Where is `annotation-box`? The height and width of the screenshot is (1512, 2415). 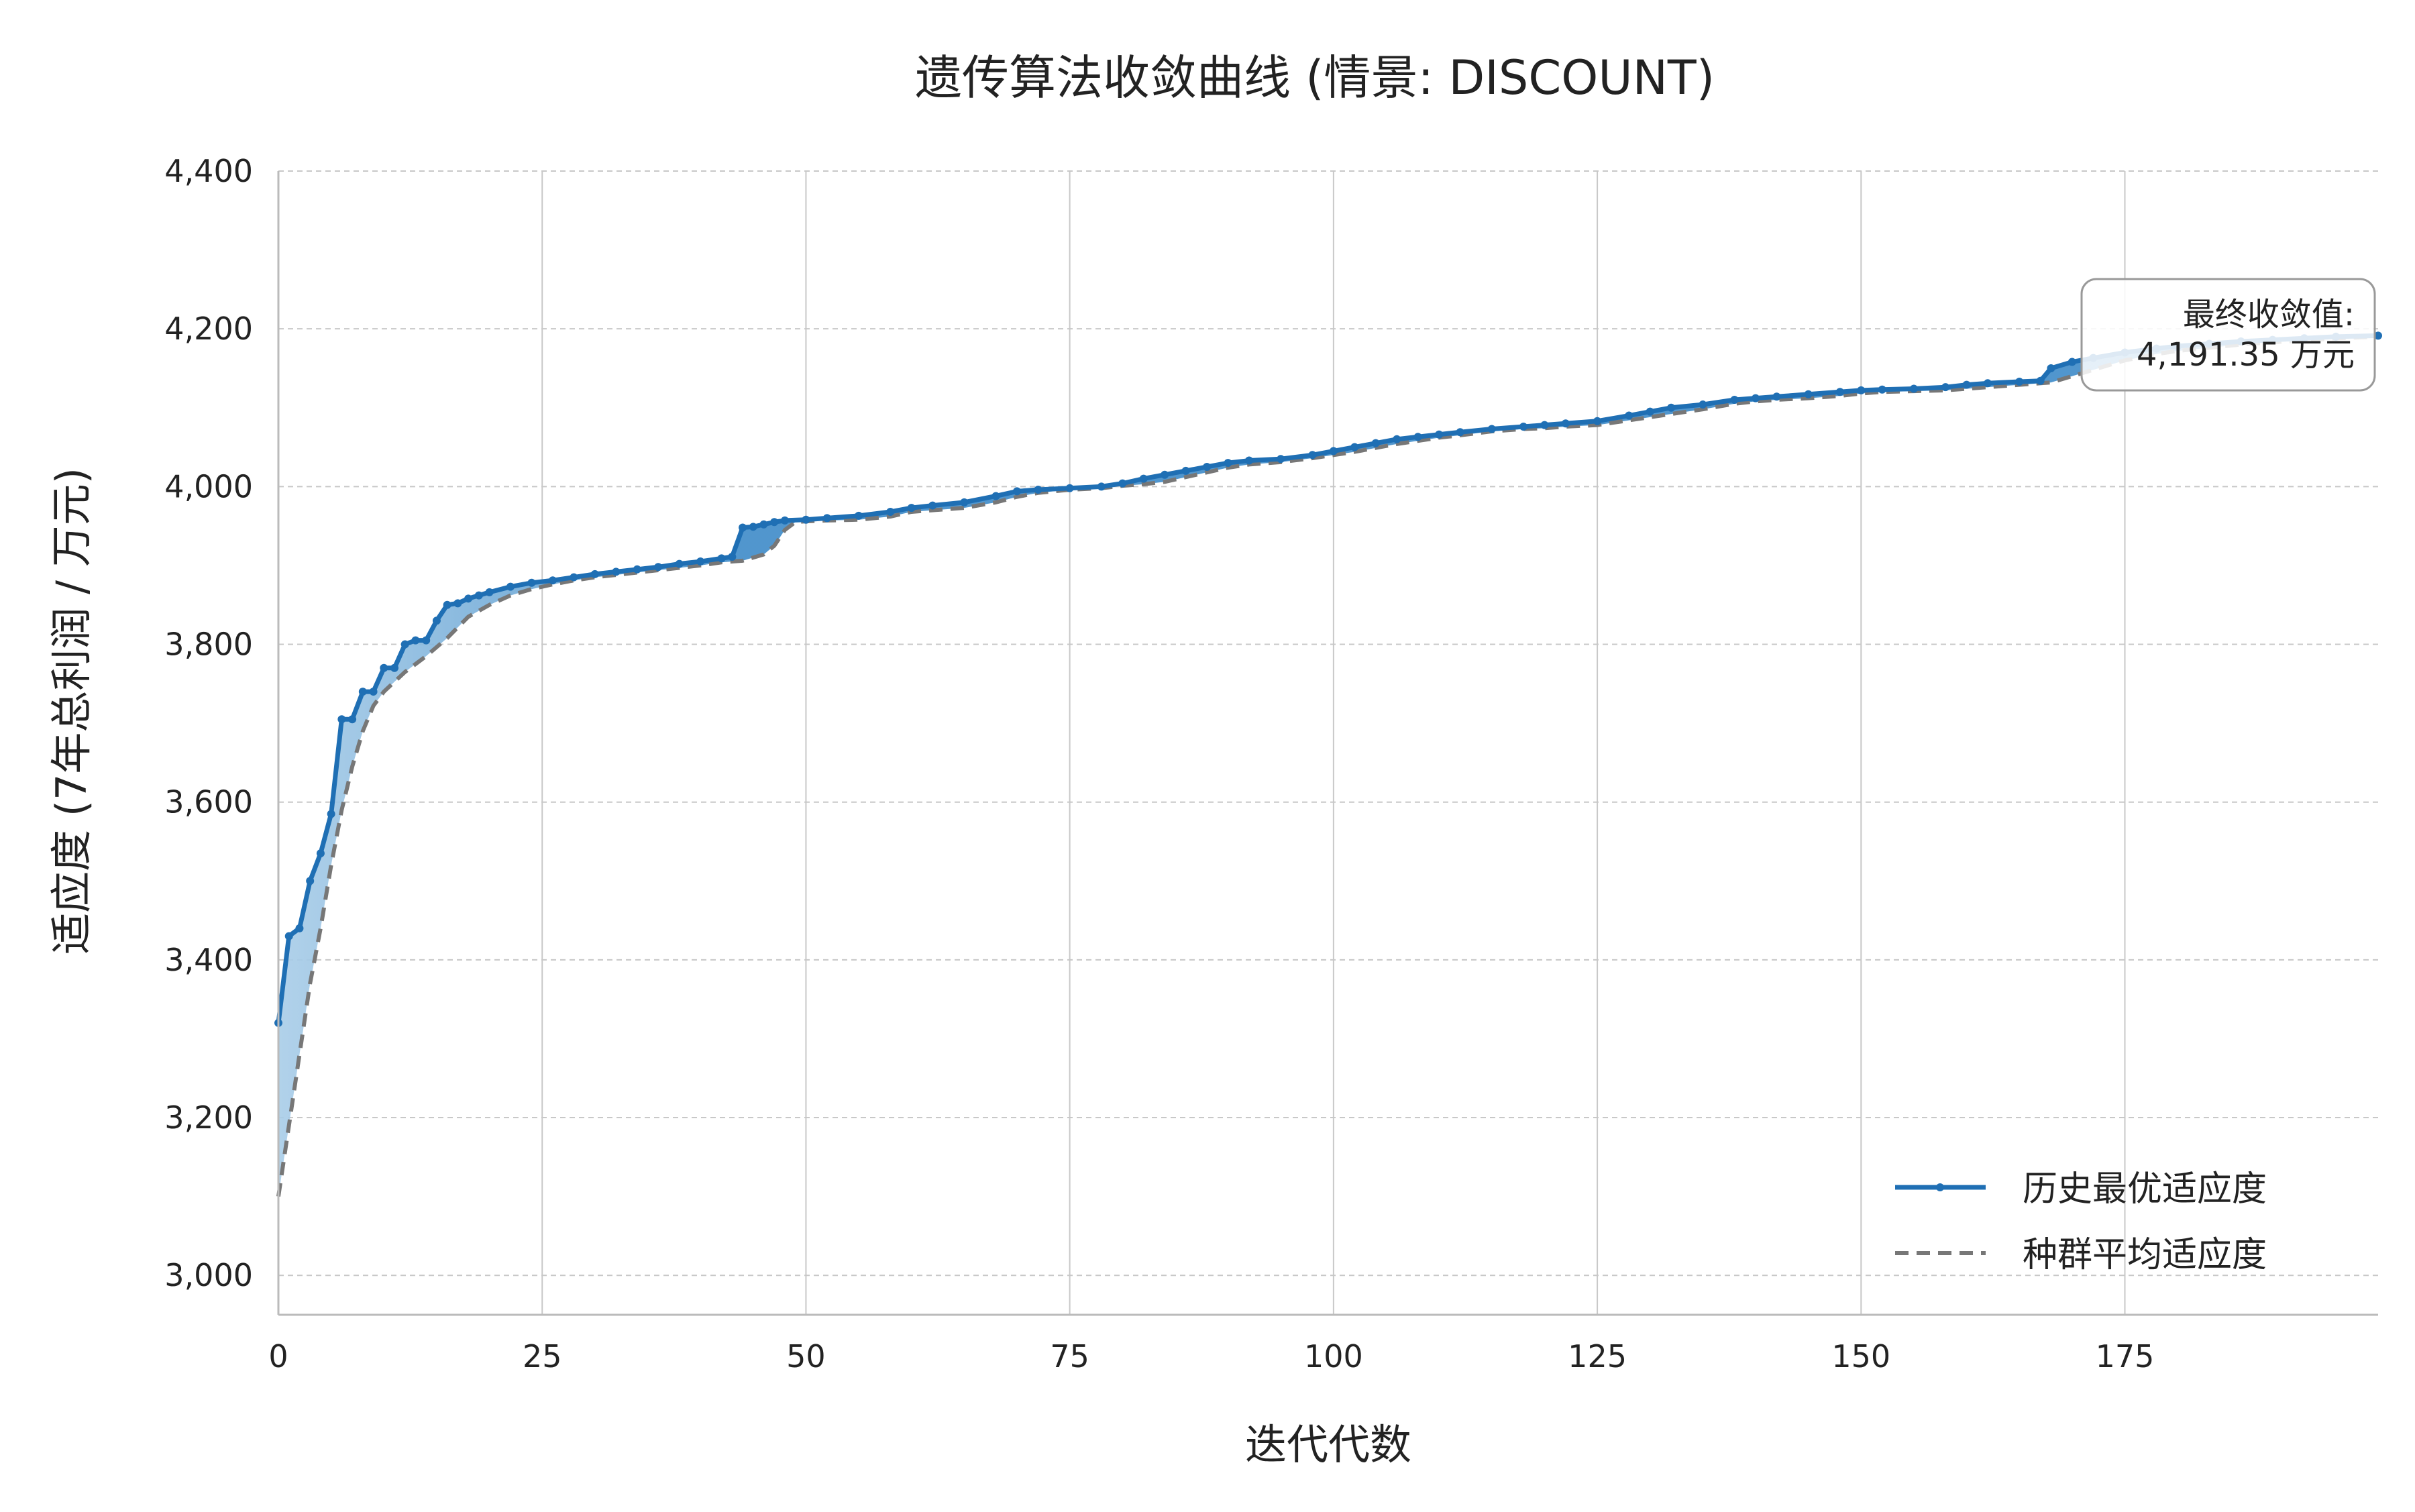
annotation-box is located at coordinates (2228, 335).